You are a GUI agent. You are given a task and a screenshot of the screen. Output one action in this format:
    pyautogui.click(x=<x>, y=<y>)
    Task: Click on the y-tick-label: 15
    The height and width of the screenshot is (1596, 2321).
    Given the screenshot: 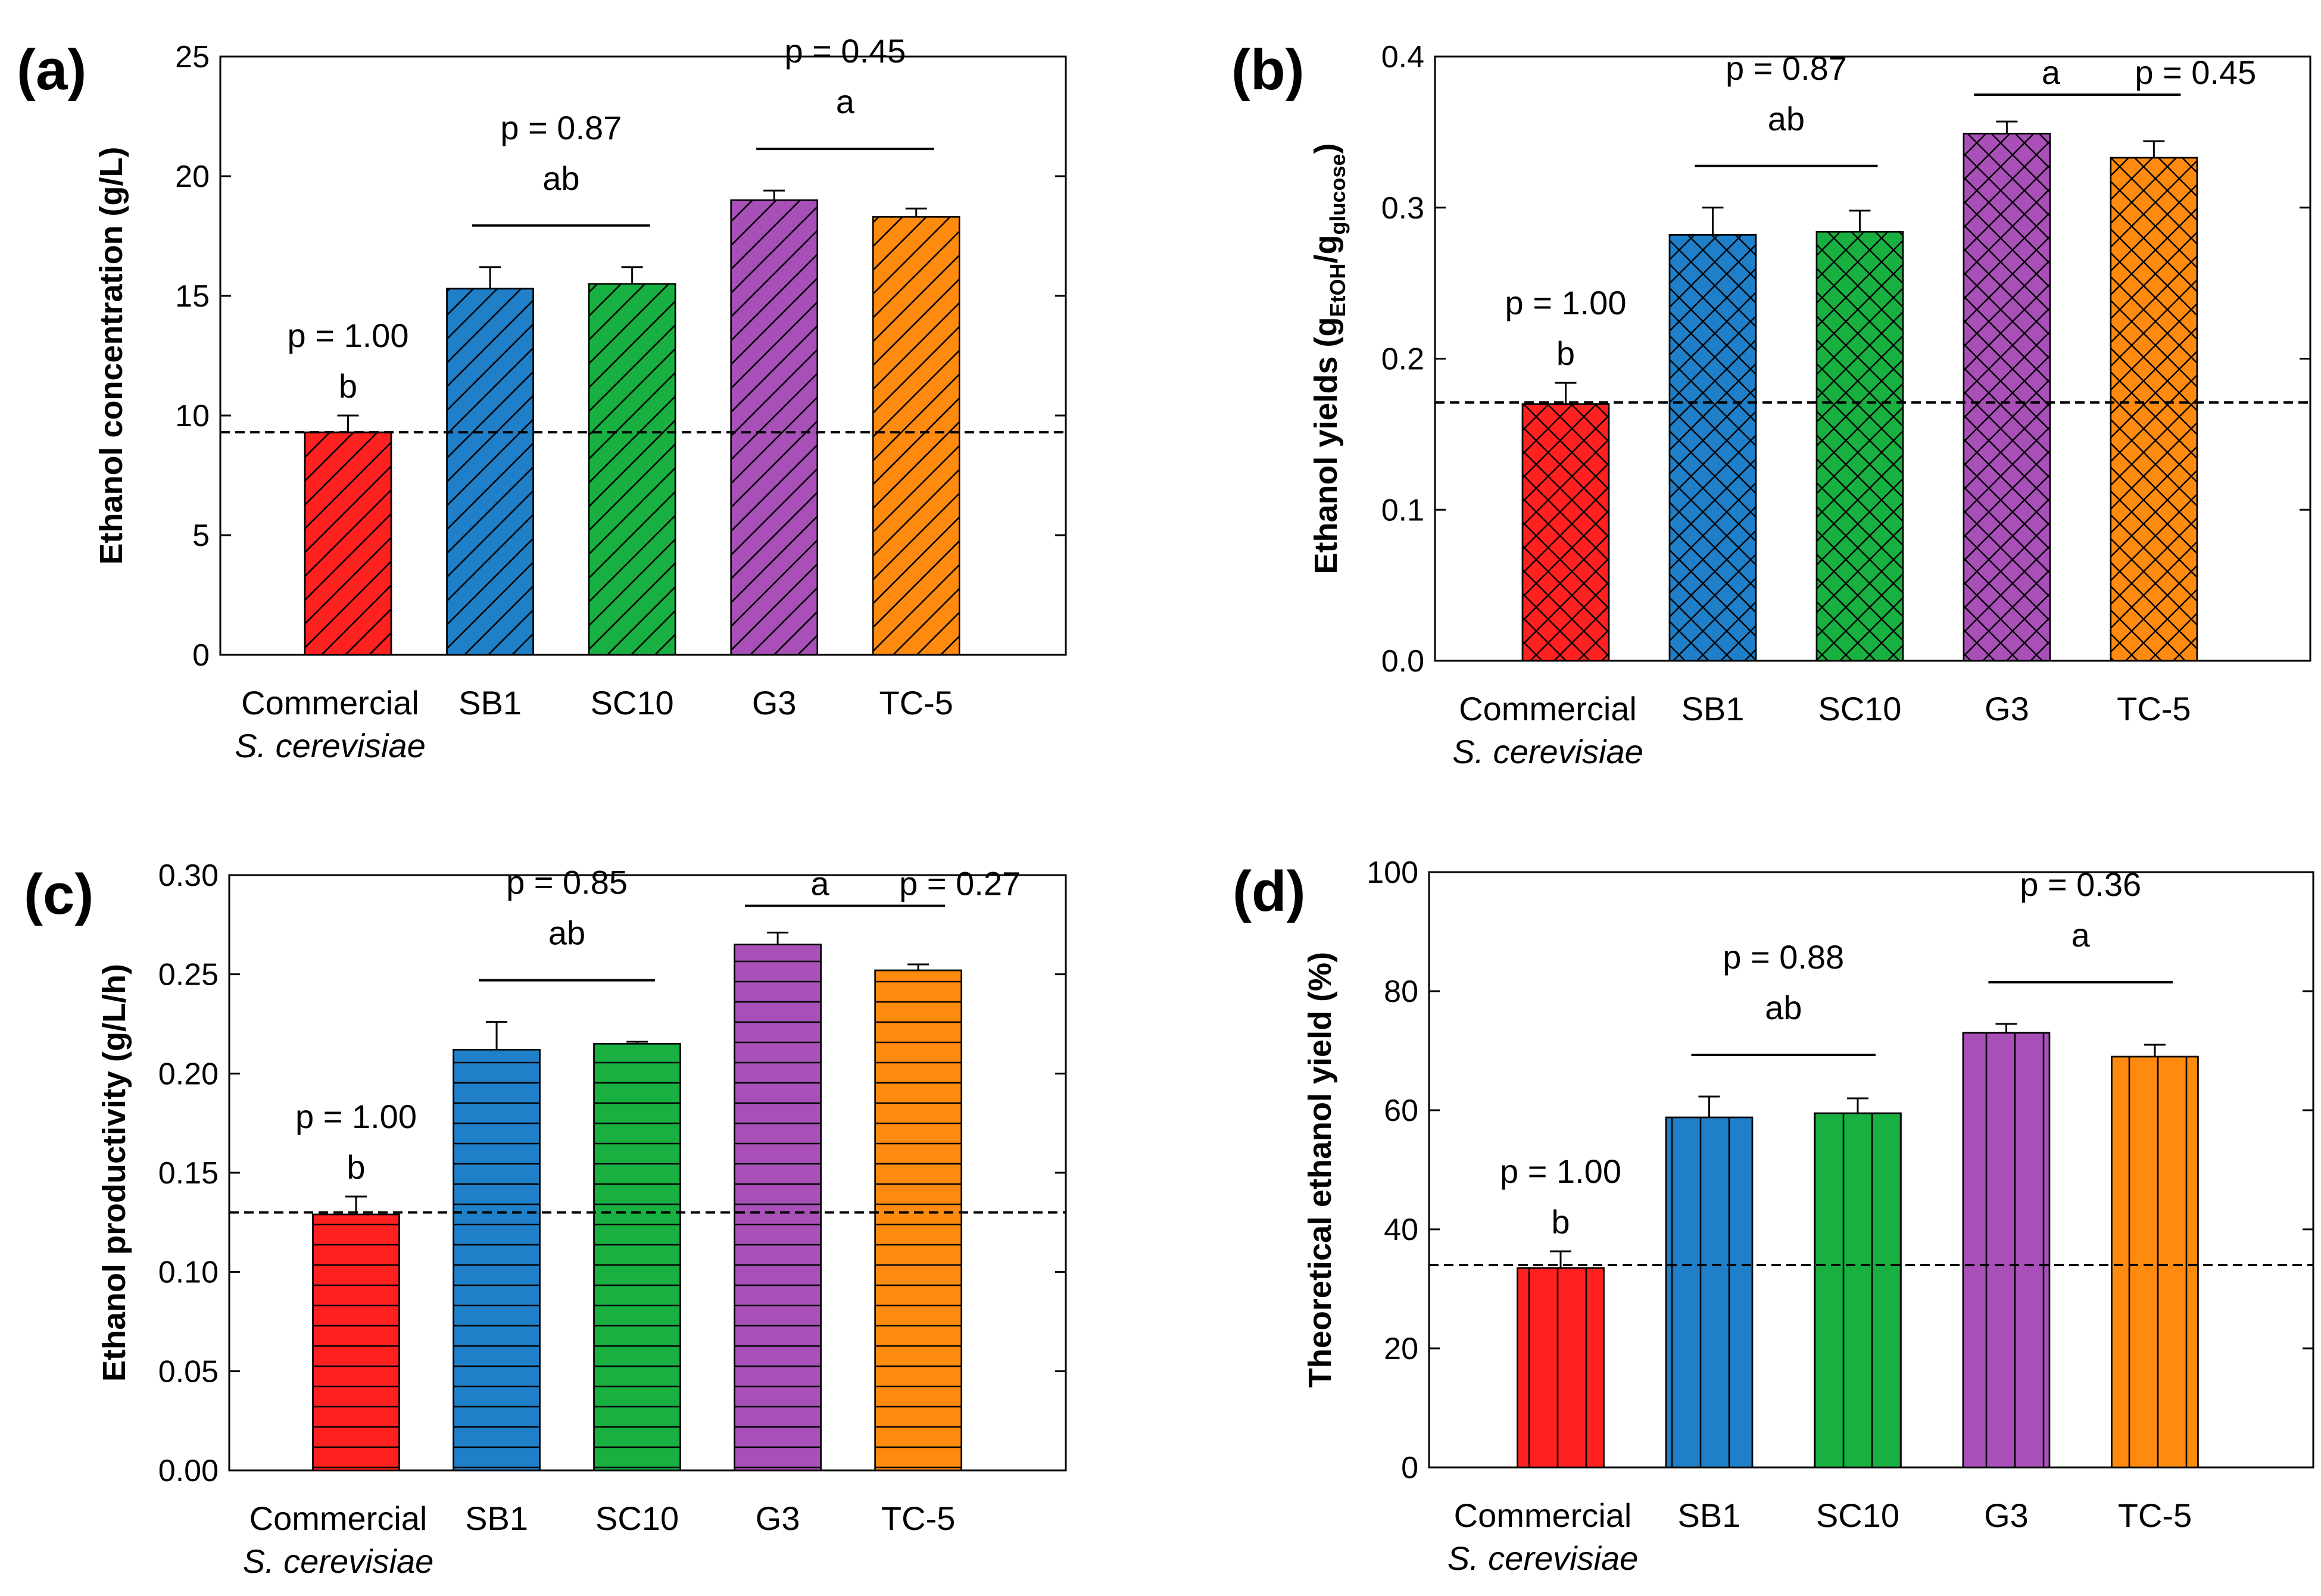 What is the action you would take?
    pyautogui.click(x=192, y=296)
    